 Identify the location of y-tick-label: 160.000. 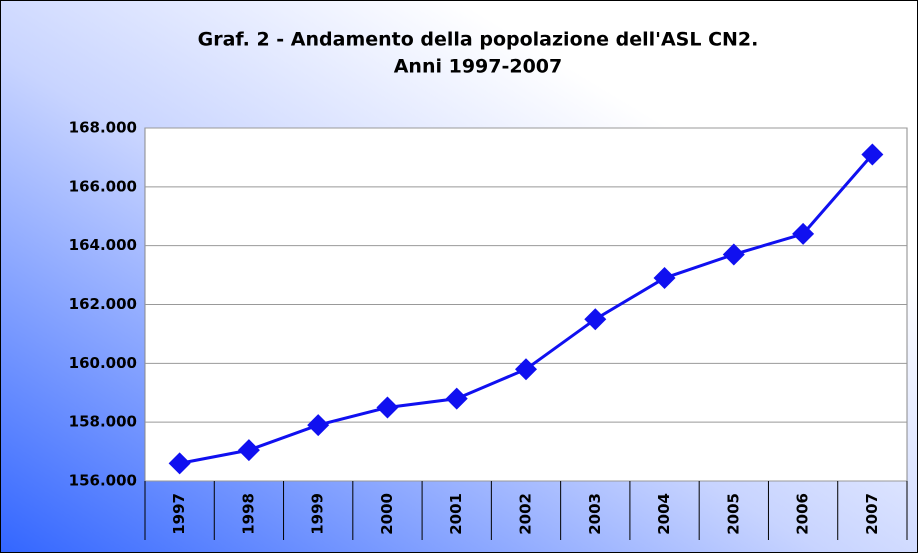
(103, 363).